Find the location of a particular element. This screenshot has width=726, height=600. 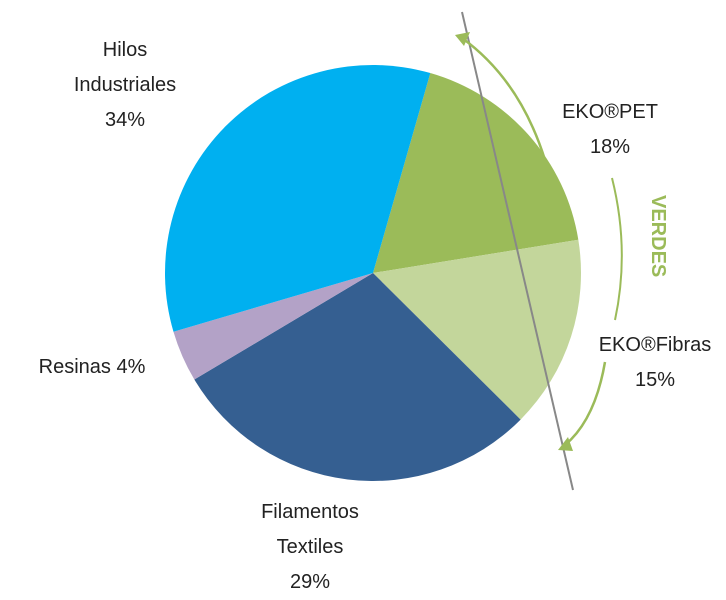

annotation: VERDES is located at coordinates (658, 236).